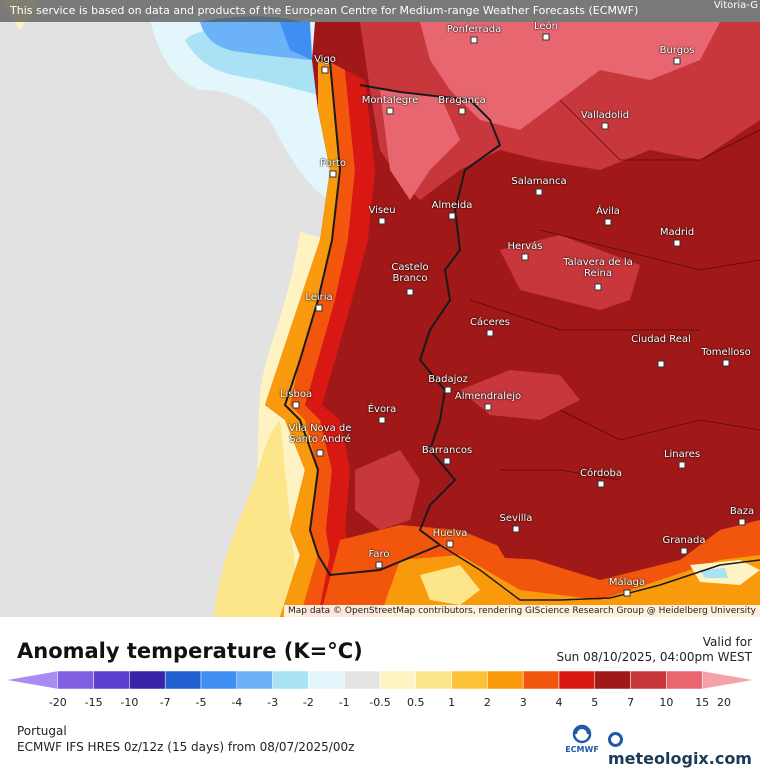  What do you see at coordinates (601, 473) in the screenshot?
I see `city-label: Córdoba` at bounding box center [601, 473].